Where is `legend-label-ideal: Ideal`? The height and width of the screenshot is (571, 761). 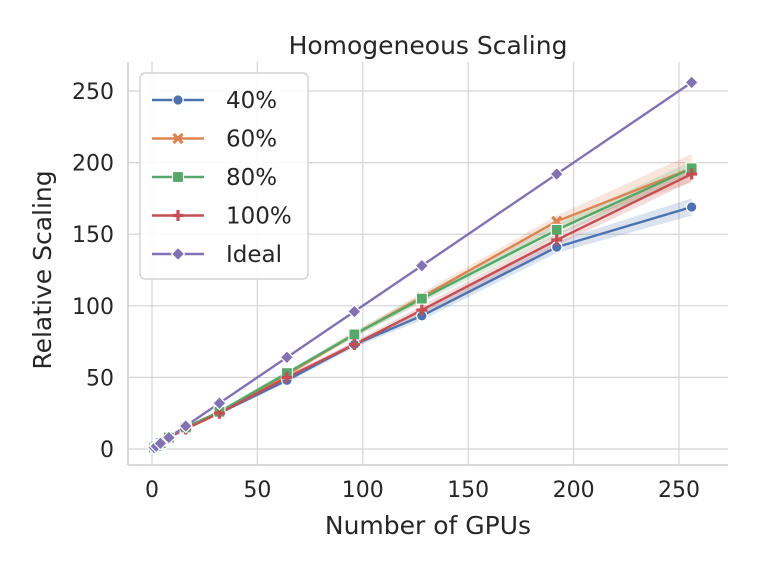 legend-label-ideal: Ideal is located at coordinates (254, 255).